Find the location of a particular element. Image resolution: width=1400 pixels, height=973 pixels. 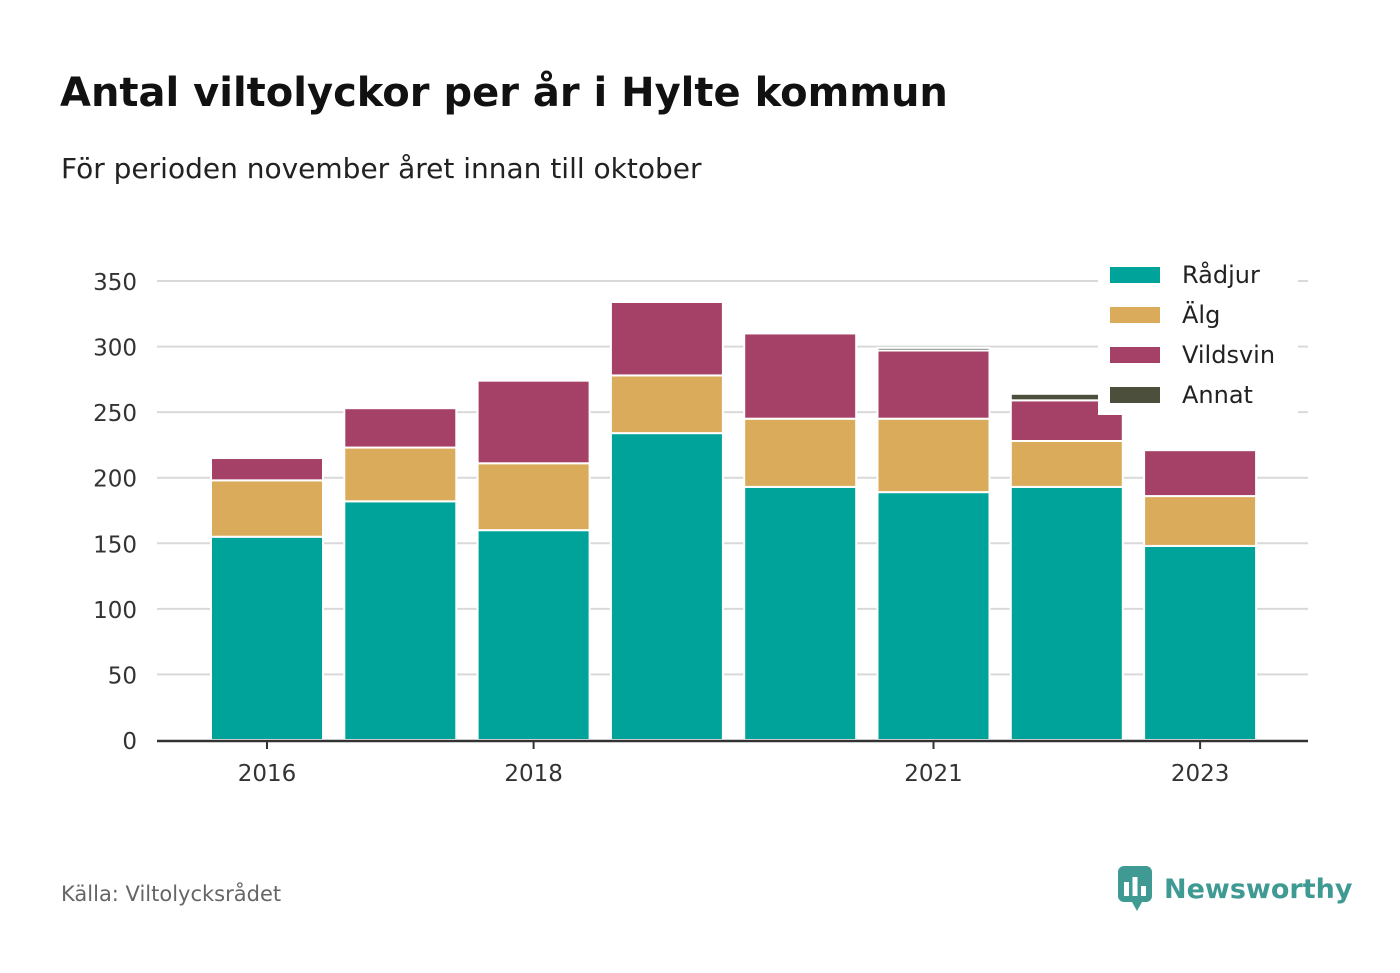

y-tick-label: 0 is located at coordinates (129, 742).